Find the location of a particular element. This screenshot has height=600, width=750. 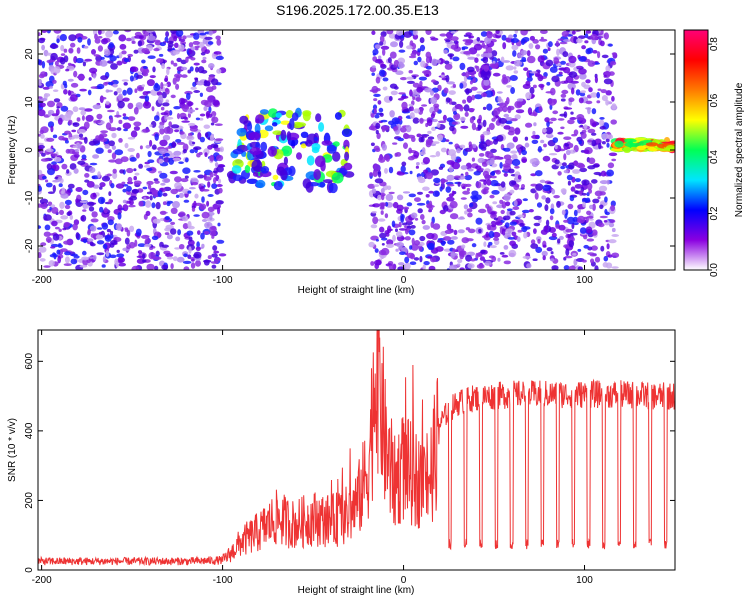

x-tick-label: -200 is located at coordinates (42, 280).